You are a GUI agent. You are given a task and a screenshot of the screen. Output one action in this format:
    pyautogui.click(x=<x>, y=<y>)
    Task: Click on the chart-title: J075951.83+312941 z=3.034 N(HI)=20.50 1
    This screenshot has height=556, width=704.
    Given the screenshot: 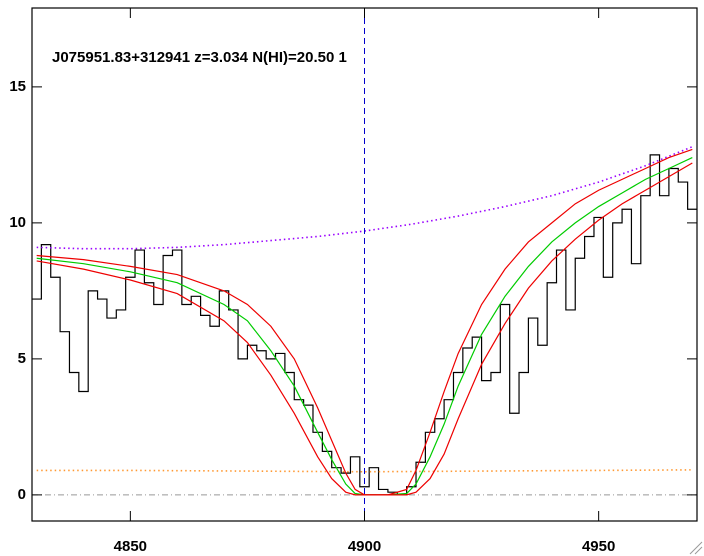 What is the action you would take?
    pyautogui.click(x=199, y=57)
    